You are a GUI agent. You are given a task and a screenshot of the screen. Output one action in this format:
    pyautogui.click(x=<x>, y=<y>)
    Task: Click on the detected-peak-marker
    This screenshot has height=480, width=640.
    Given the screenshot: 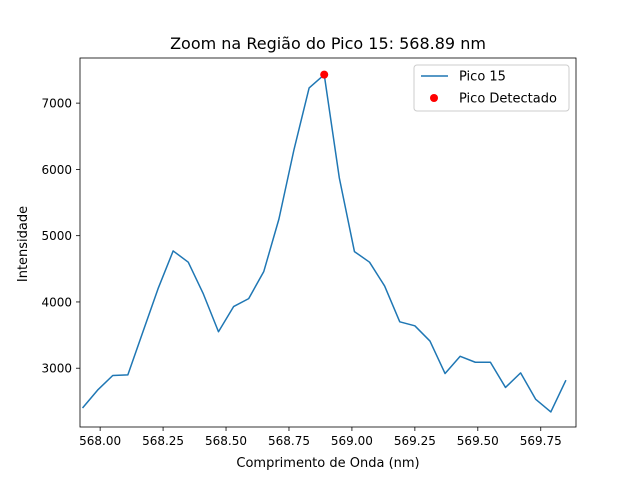 What is the action you would take?
    pyautogui.click(x=324, y=74)
    